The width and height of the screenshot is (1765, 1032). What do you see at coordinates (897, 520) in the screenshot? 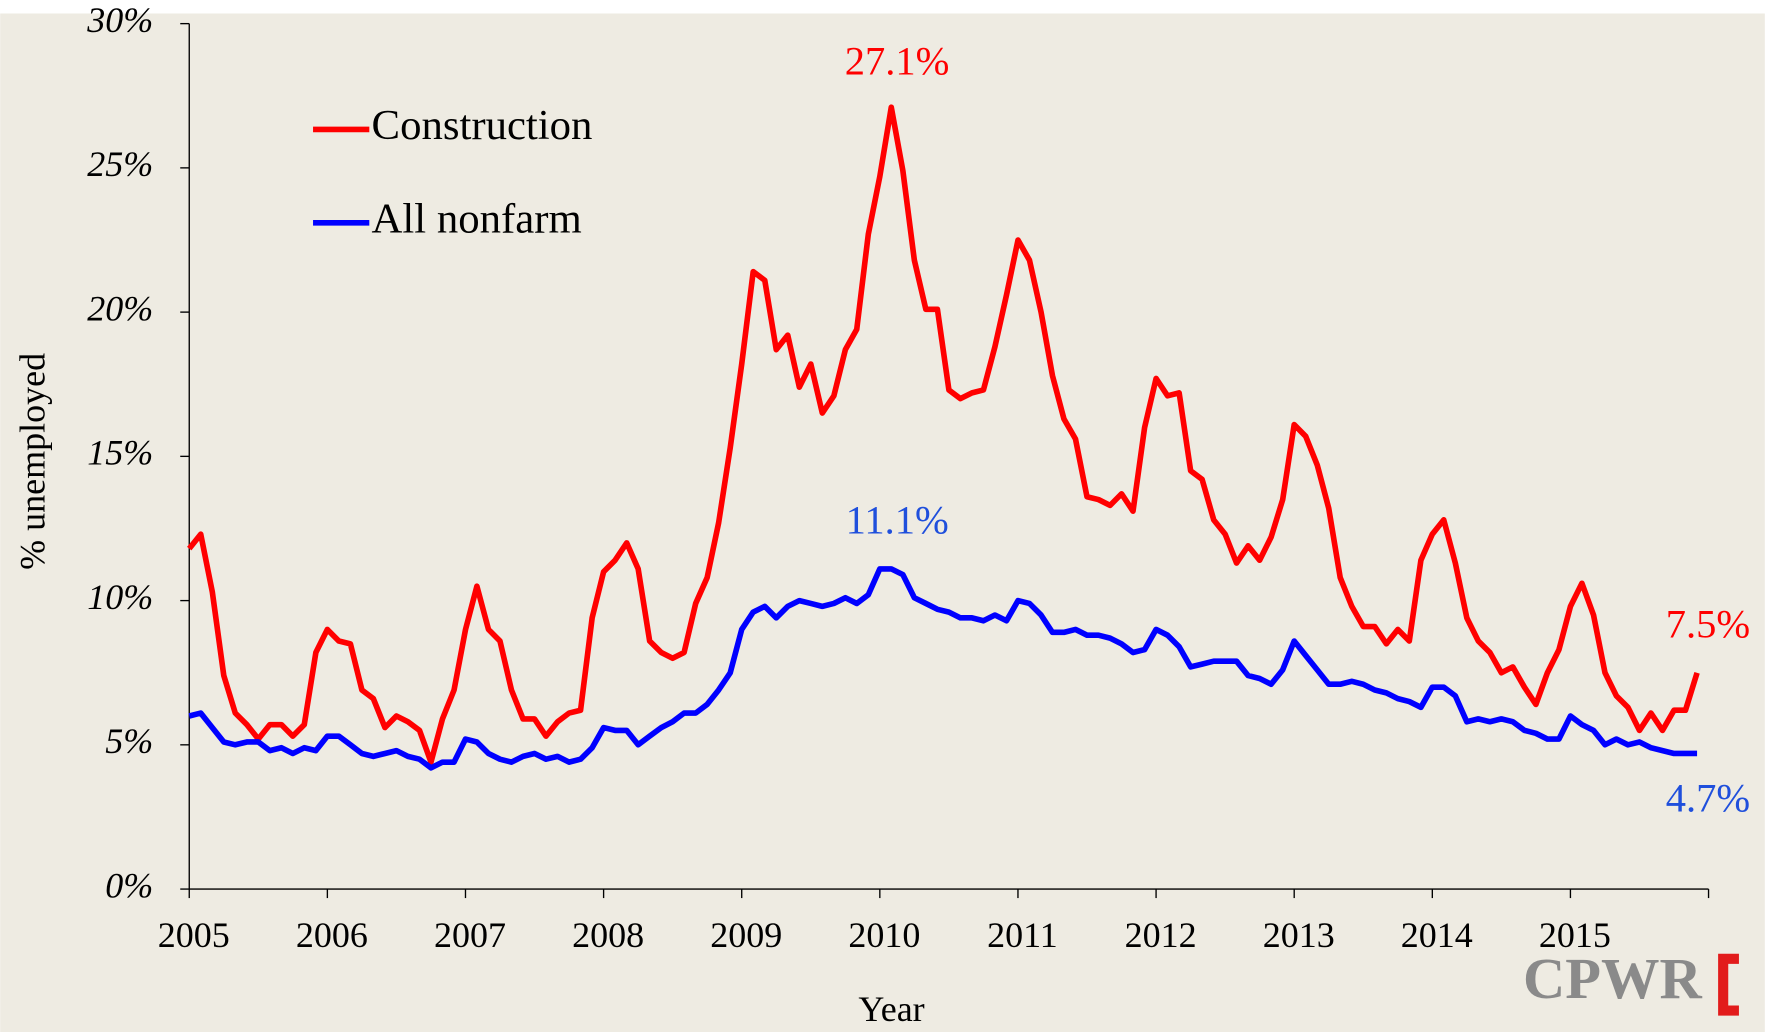
I see `annotation: 11.1%` at bounding box center [897, 520].